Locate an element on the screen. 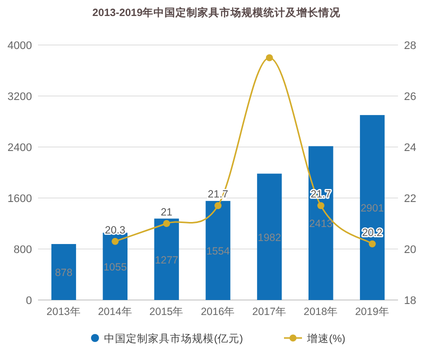 Image resolution: width=433 pixels, height=348 pixels. data-label: 878 is located at coordinates (63, 273).